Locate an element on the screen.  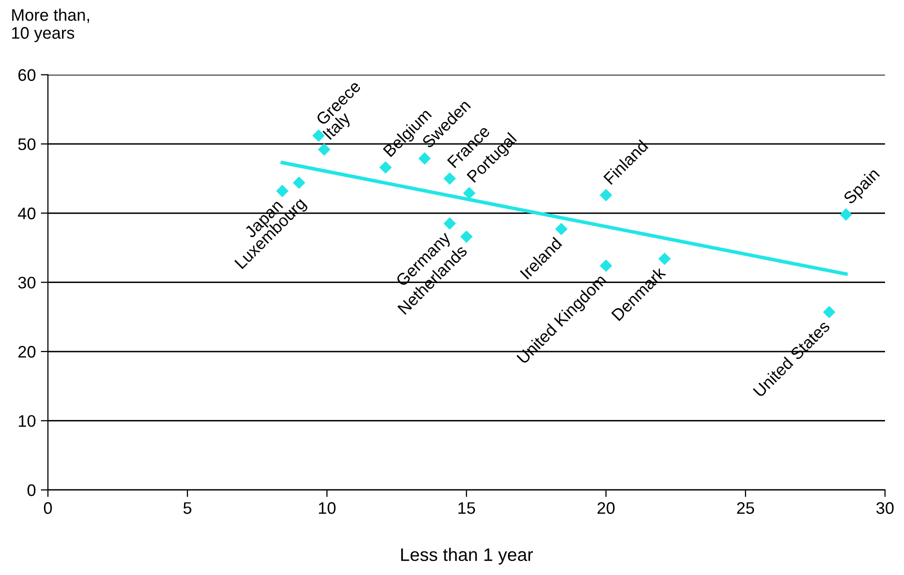
y-tick-label: 20 is located at coordinates (27, 352).